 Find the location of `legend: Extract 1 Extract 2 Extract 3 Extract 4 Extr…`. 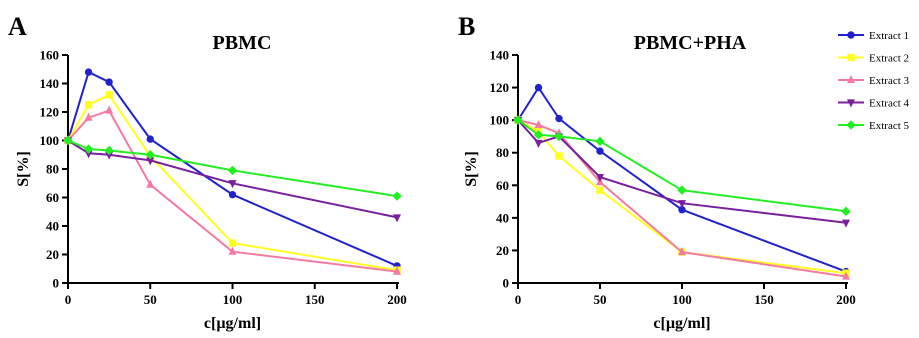

legend: Extract 1 Extract 2 Extract 3 Extract 4 Extr… is located at coordinates (874, 81).